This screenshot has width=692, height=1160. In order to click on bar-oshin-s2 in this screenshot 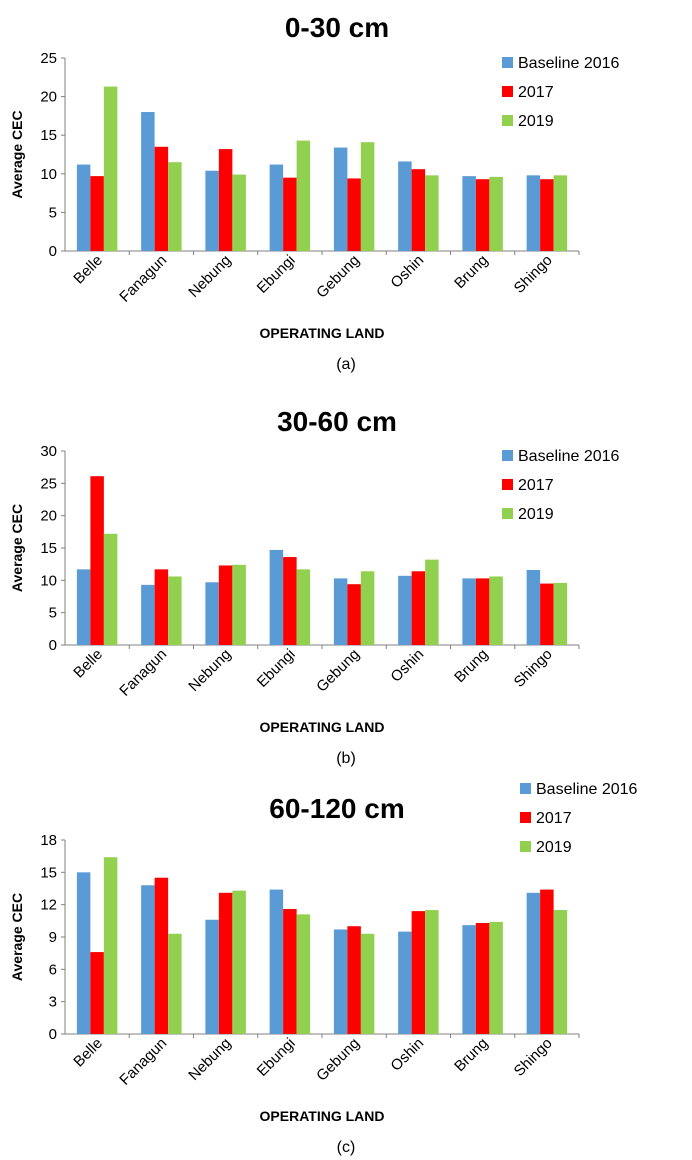, I will do `click(432, 213)`.